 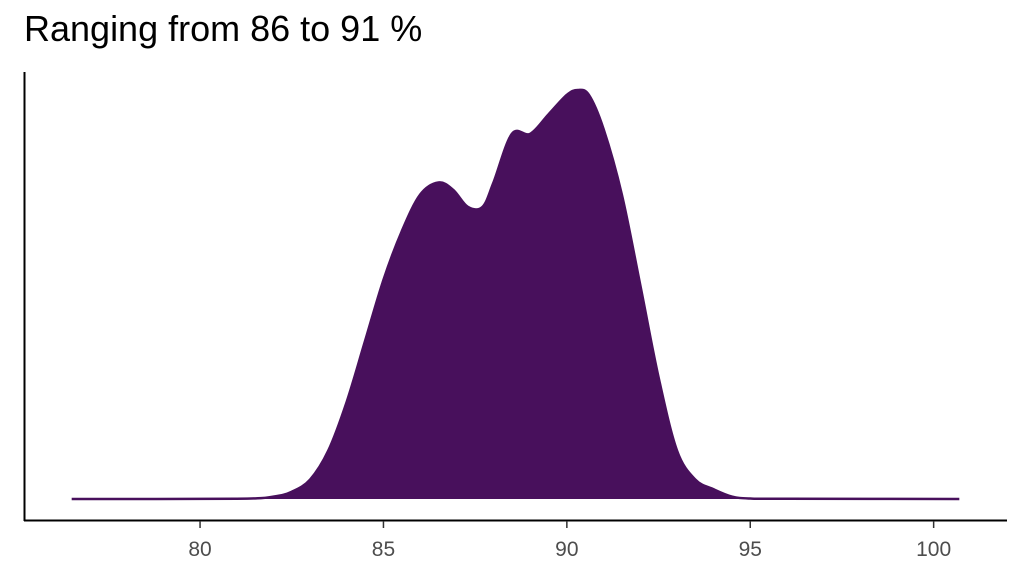 I want to click on chart-title: Ranging from 86 to 91 %, so click(x=223, y=28).